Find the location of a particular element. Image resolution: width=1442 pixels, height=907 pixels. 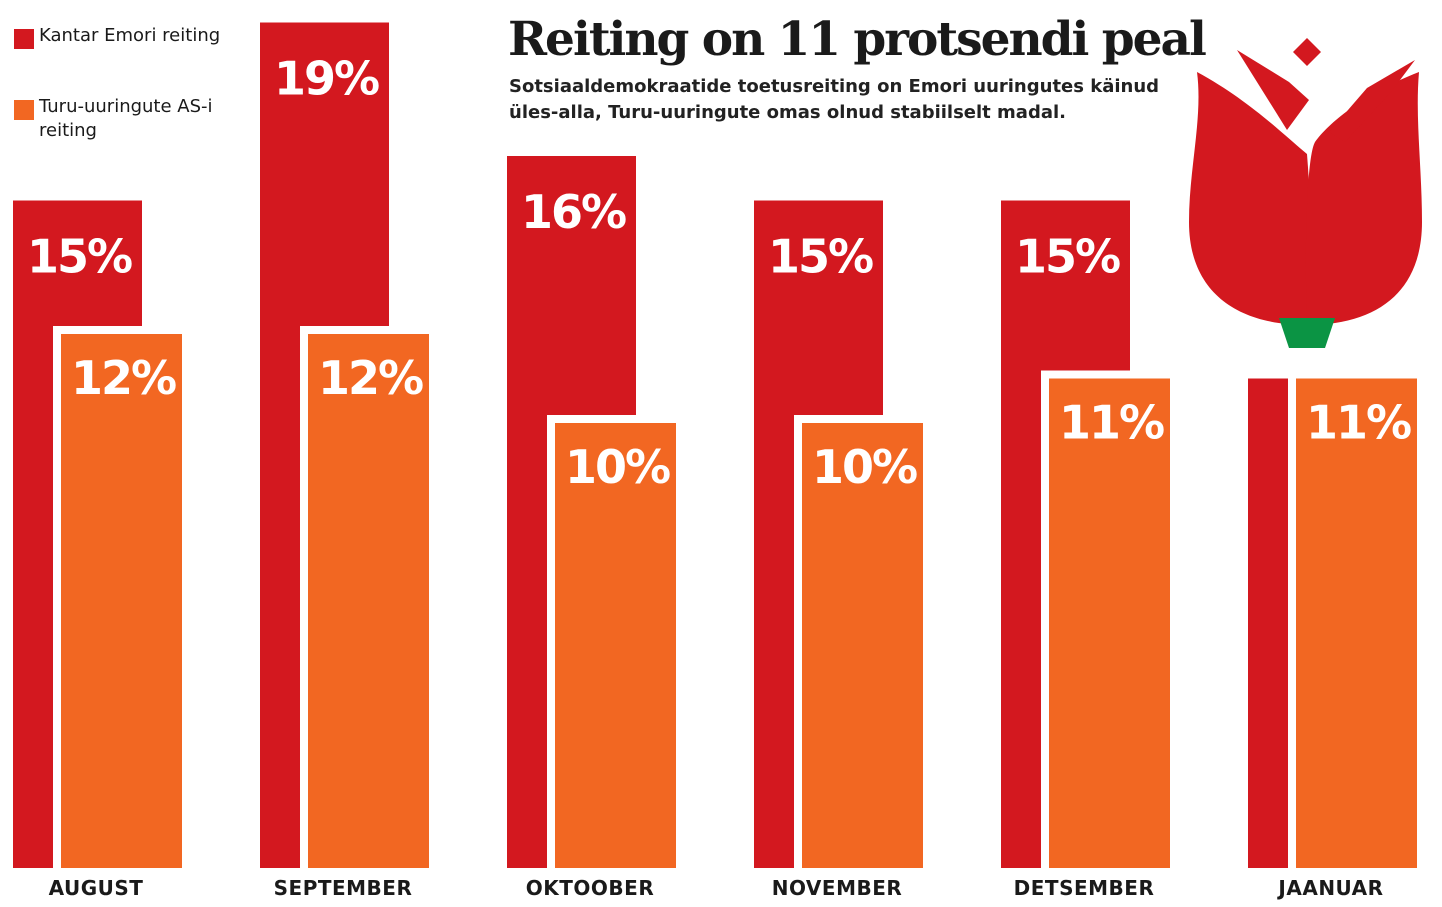

data-label-turu-uuringute-september: 12% is located at coordinates (370, 378).